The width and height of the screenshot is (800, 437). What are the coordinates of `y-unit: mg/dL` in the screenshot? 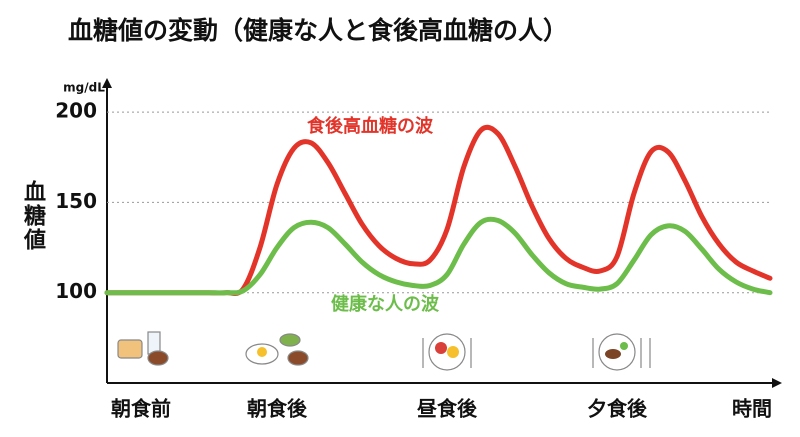 It's located at (84, 88).